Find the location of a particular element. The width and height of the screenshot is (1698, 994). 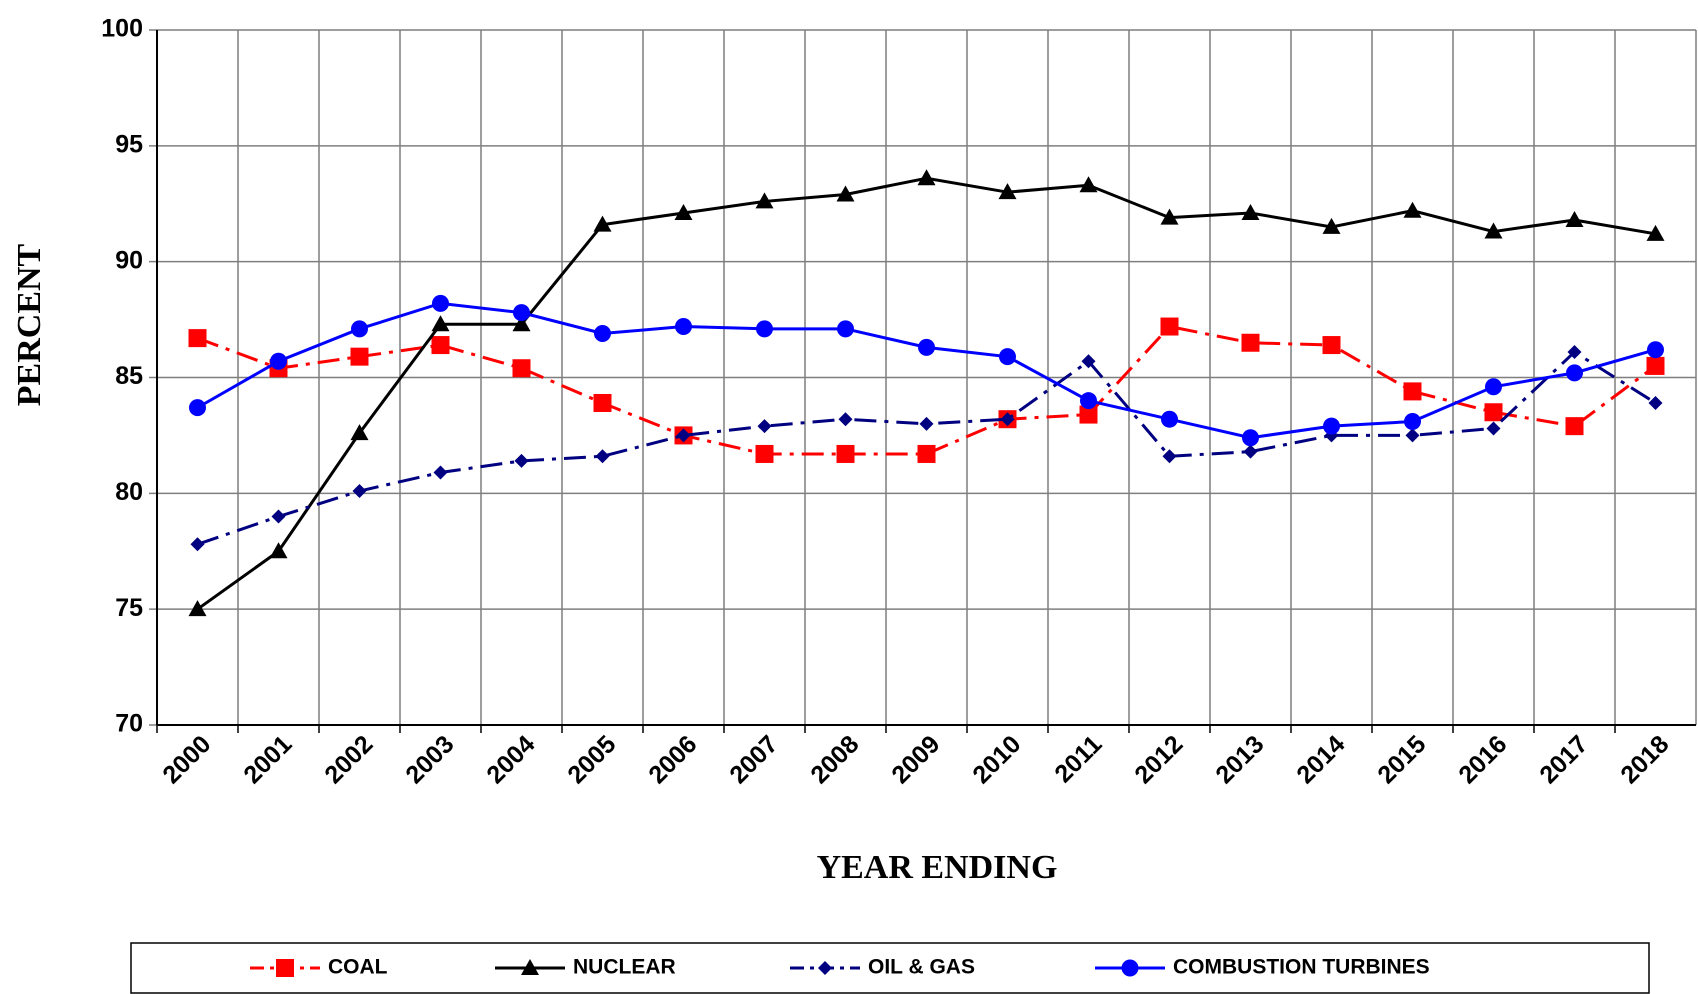

x-tick-label: 2012 is located at coordinates (1158, 759).